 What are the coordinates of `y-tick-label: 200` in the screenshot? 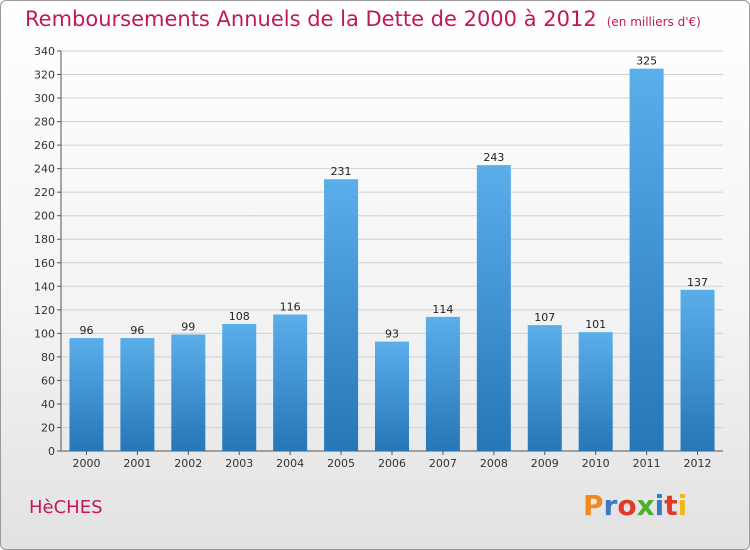 It's located at (44, 216).